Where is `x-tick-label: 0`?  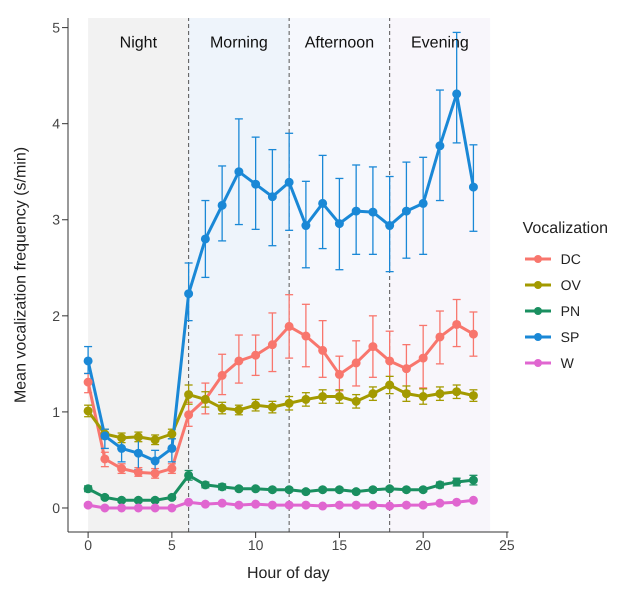 x-tick-label: 0 is located at coordinates (88, 544).